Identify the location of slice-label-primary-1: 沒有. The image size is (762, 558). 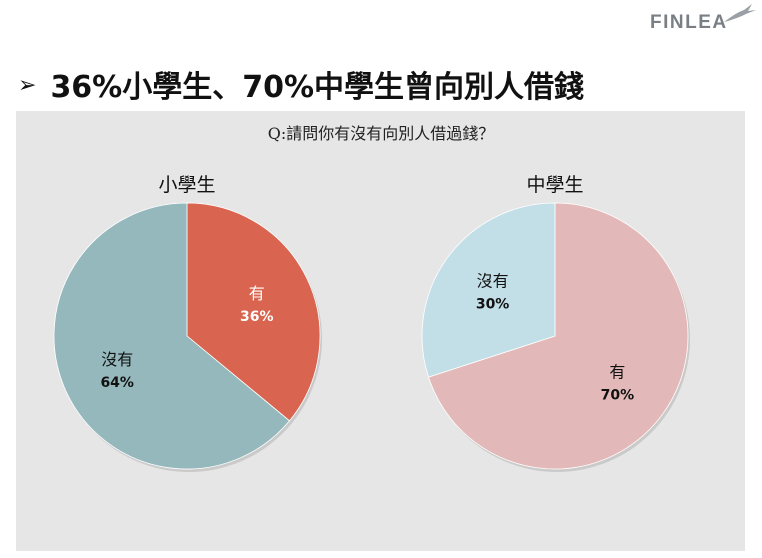
(117, 359).